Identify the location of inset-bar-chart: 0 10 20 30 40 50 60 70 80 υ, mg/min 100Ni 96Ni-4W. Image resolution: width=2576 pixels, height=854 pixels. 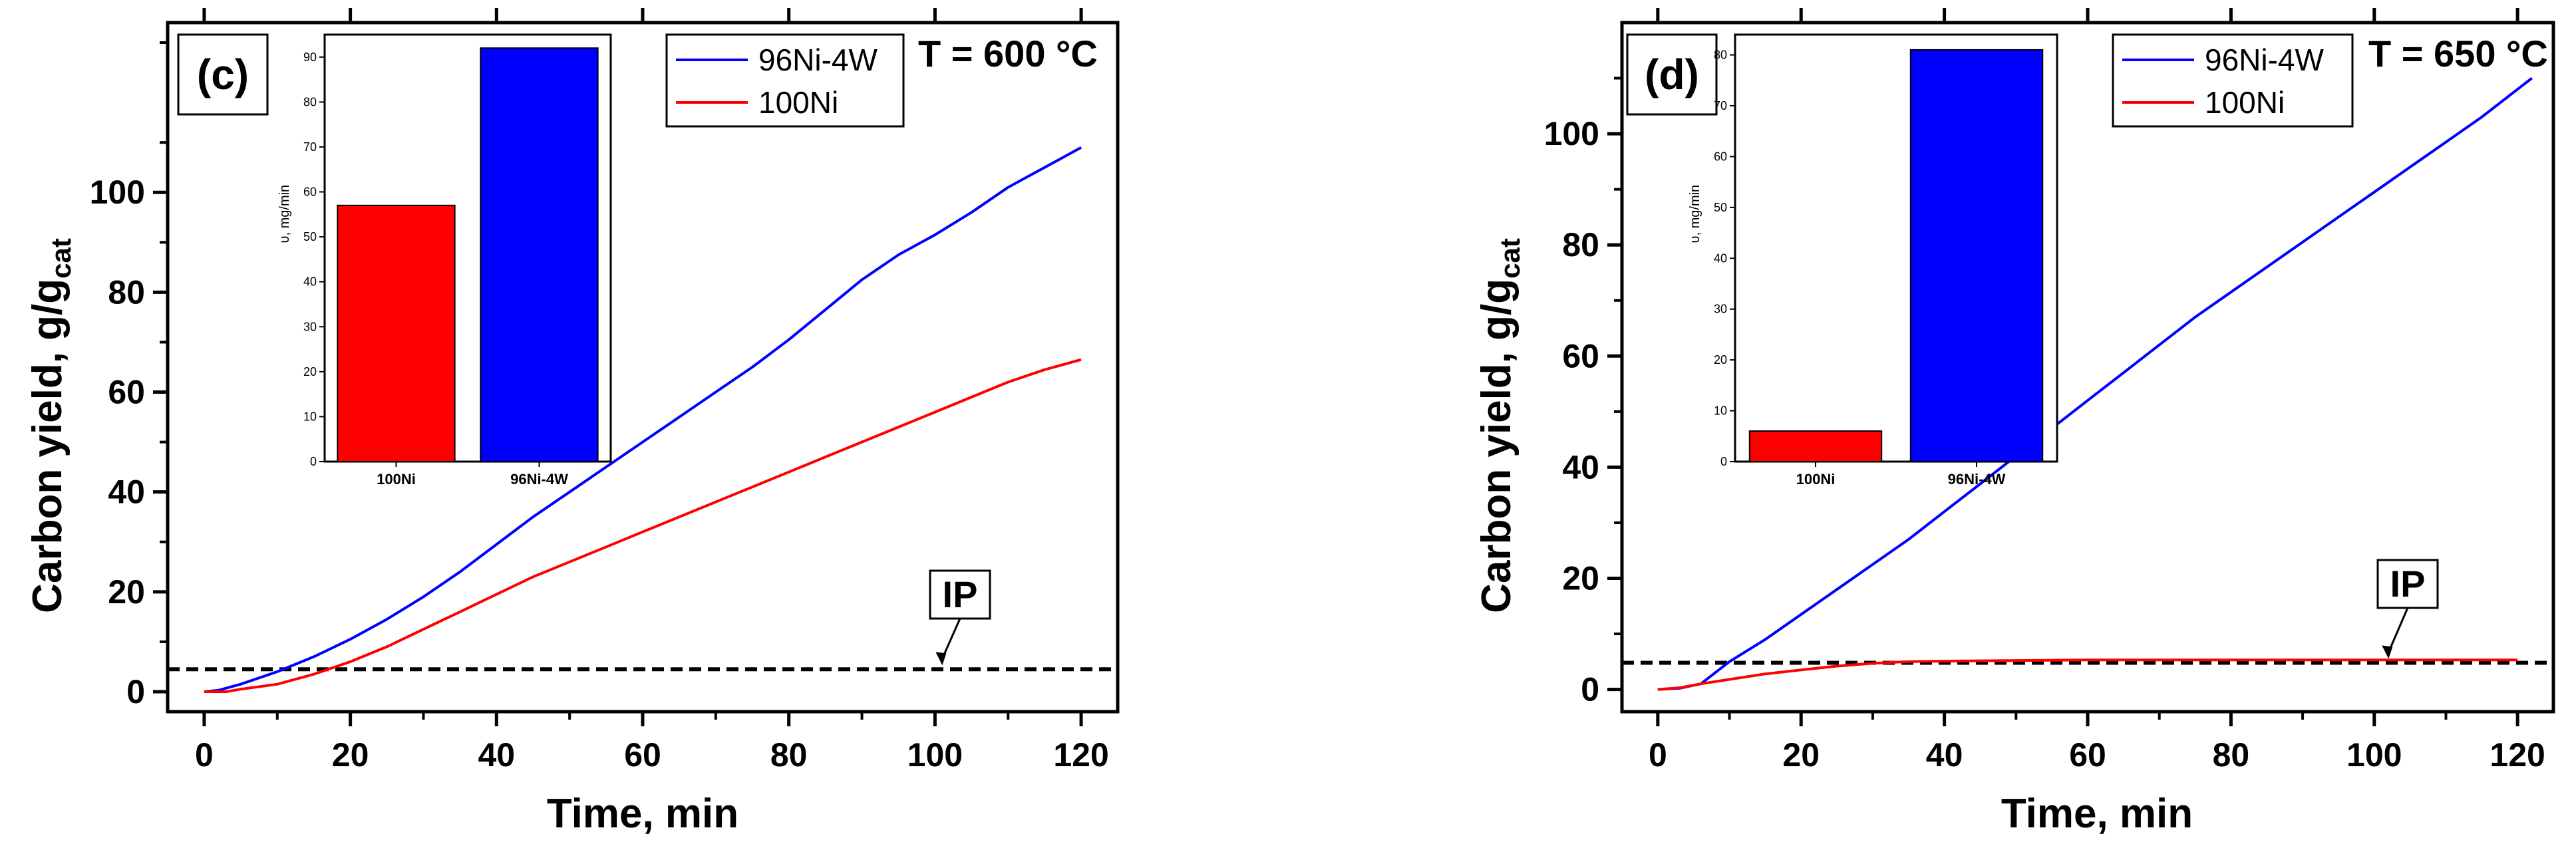
(1873, 260).